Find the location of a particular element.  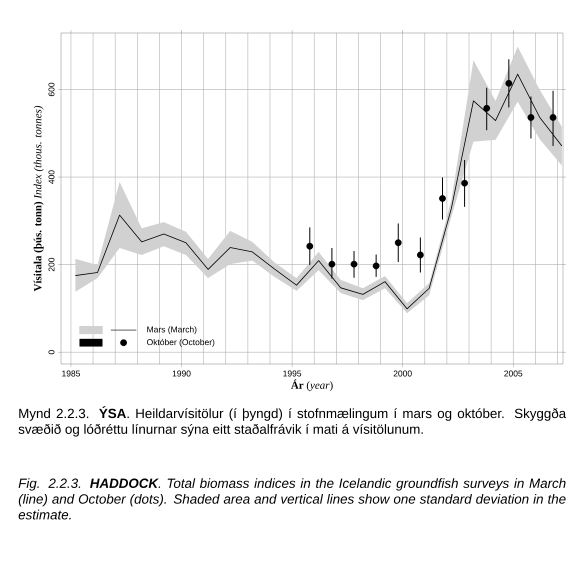

caption: Fig. 2.2.3. HADDOCK. Total biomass indices in the Icelandic groundfish surveys in March (line) and October (dots). Shaded area and vertical lines show one standard deviation in the estimate. is located at coordinates (292, 499).